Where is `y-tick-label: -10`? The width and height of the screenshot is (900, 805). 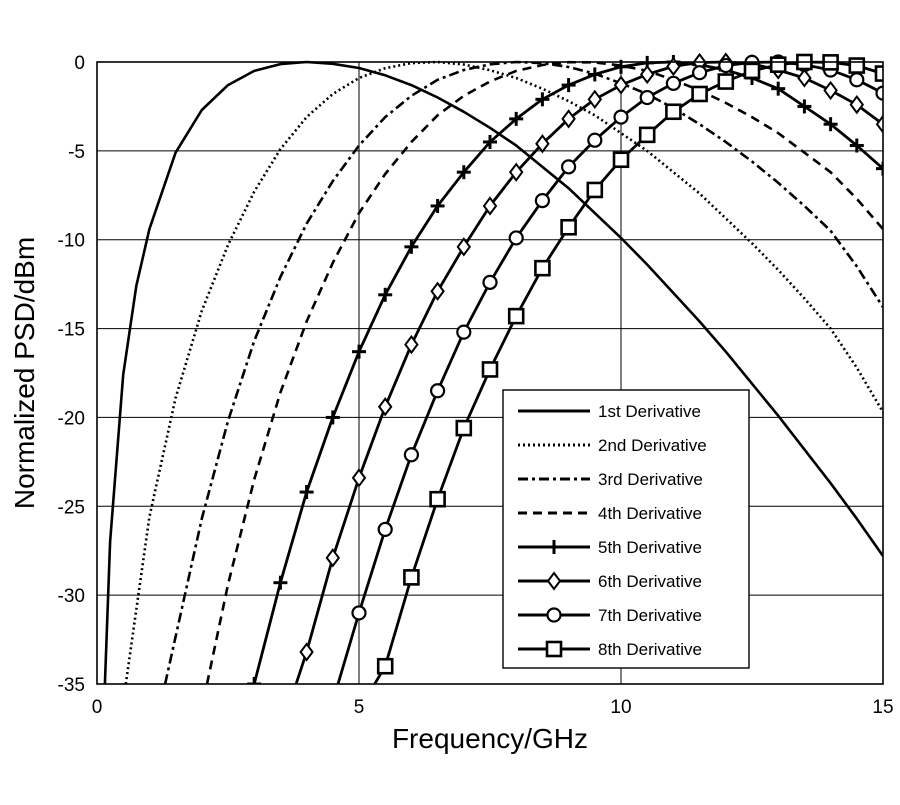
y-tick-label: -10 is located at coordinates (71, 241).